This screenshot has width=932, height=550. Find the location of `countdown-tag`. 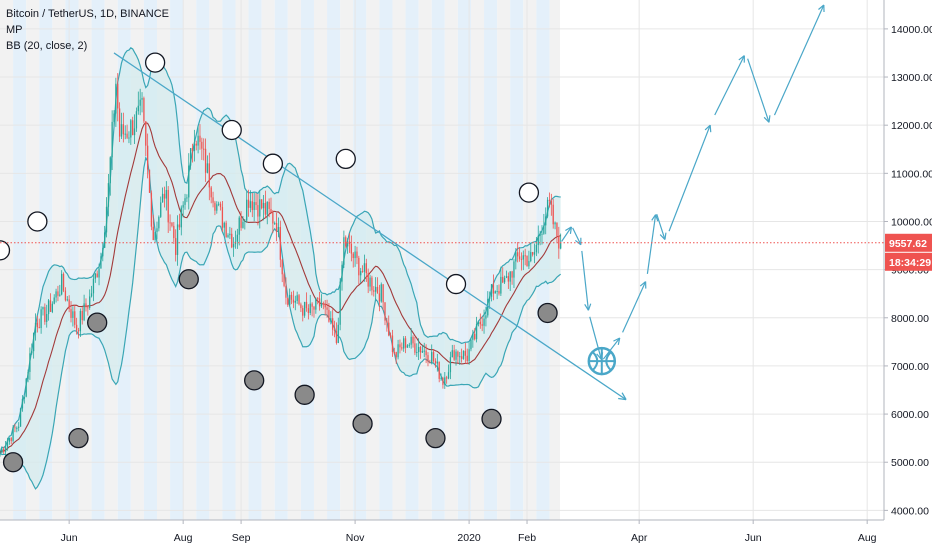

countdown-tag is located at coordinates (908, 261).